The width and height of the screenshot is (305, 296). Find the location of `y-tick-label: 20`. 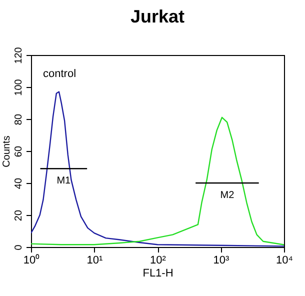

y-tick-label: 20 is located at coordinates (19, 216).